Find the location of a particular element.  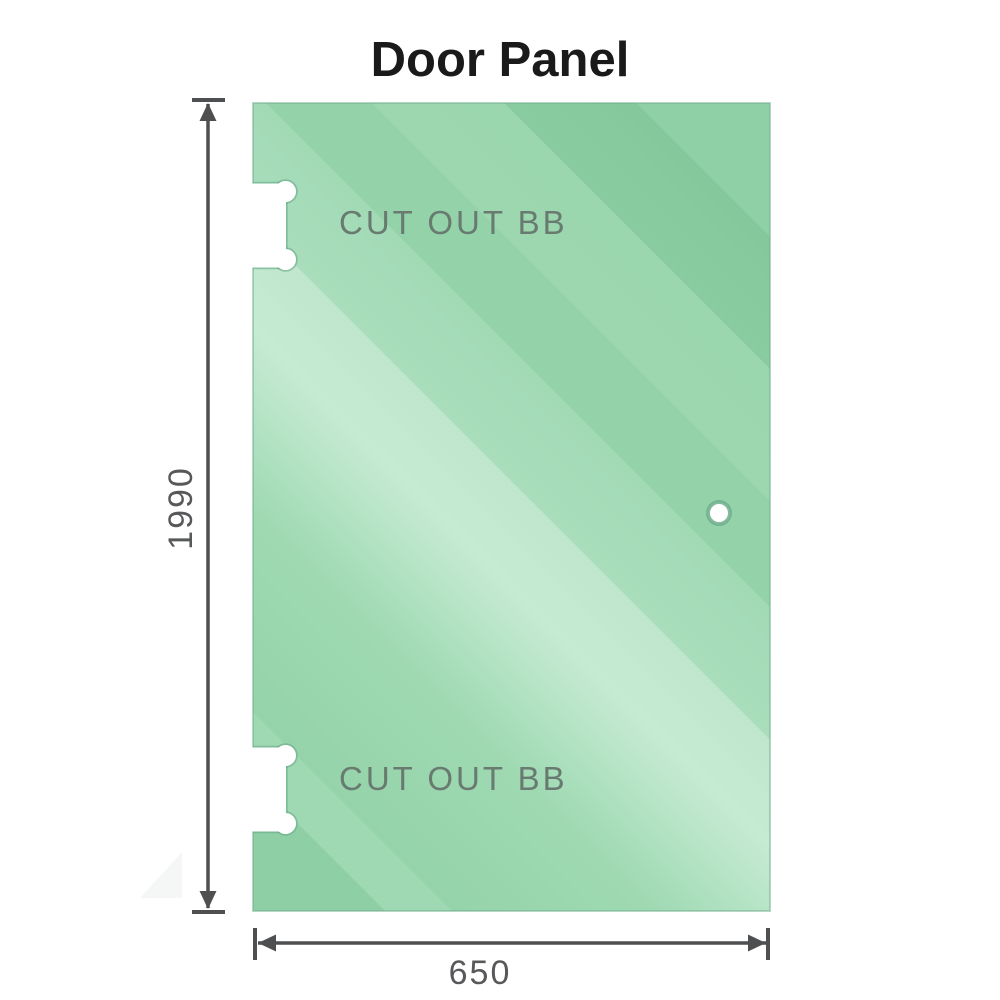

hinge-cutout-top-hole-upper-fill is located at coordinates (285, 191).